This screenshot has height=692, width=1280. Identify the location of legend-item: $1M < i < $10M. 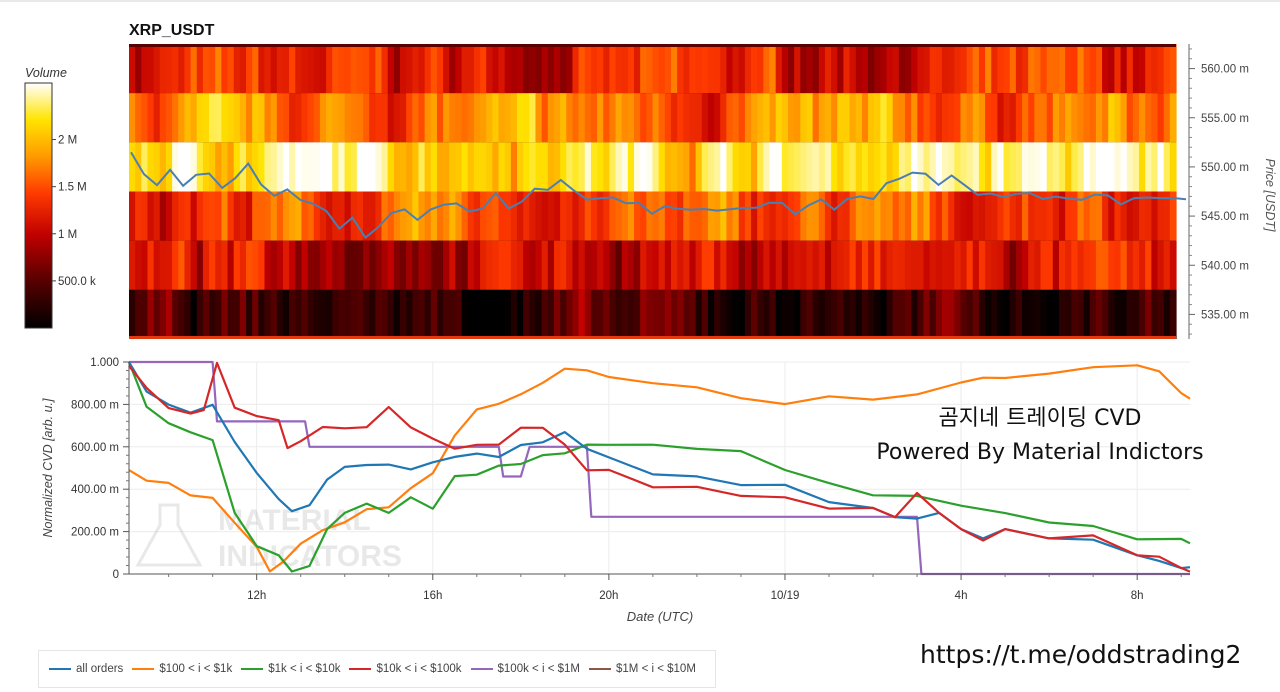
(642, 669).